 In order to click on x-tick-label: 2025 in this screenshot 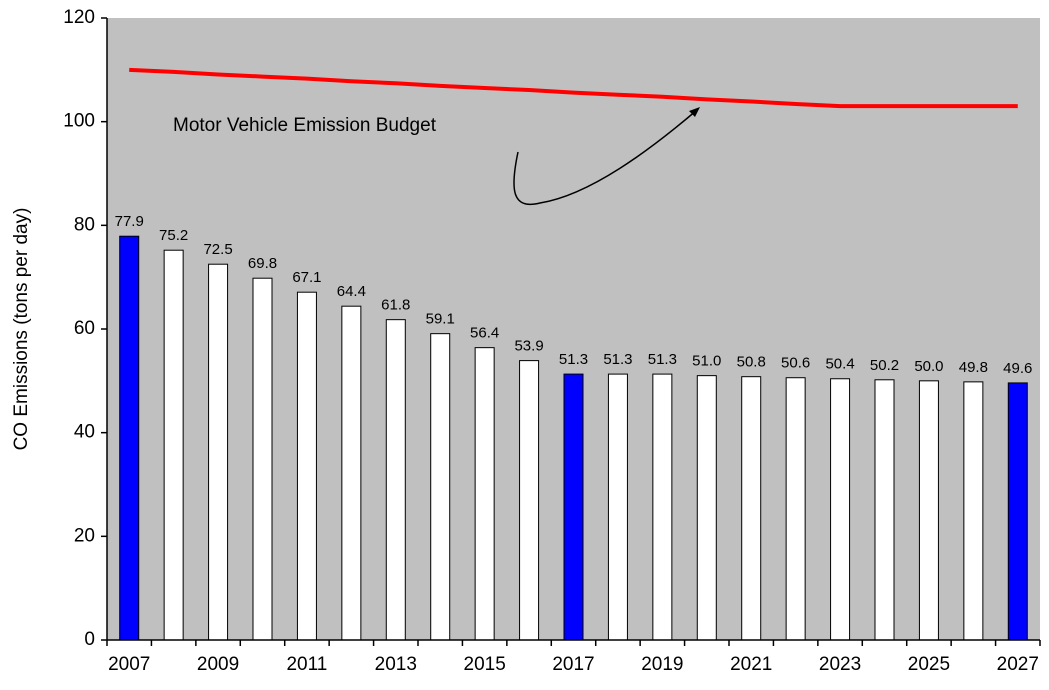, I will do `click(929, 664)`.